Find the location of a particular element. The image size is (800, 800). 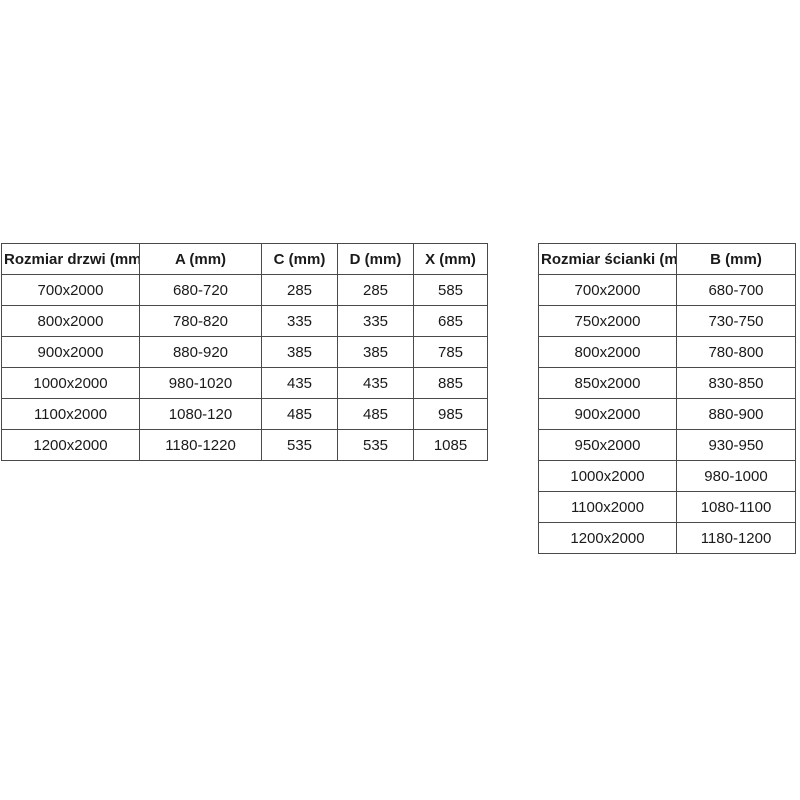

table-cell: 1180-1200 is located at coordinates (736, 538).